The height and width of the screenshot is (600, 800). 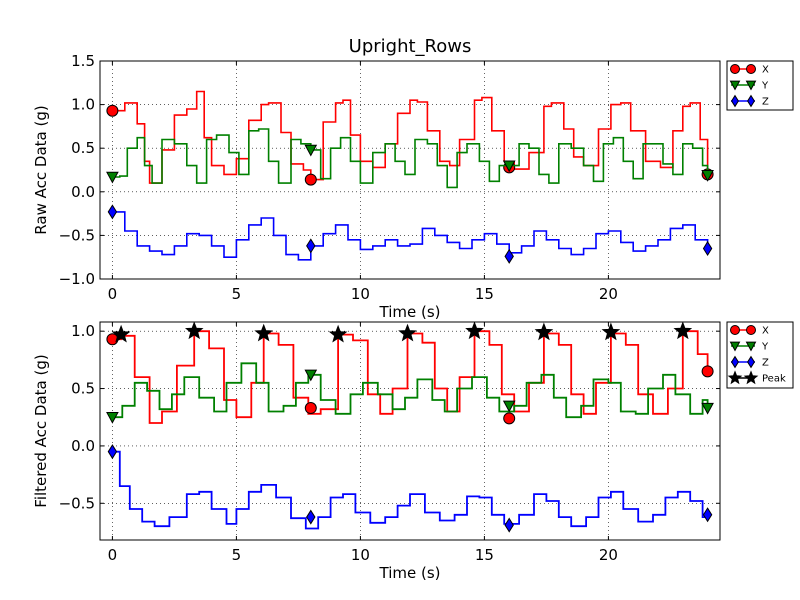 I want to click on raw-acc-x-tick-label: 0, so click(x=113, y=294).